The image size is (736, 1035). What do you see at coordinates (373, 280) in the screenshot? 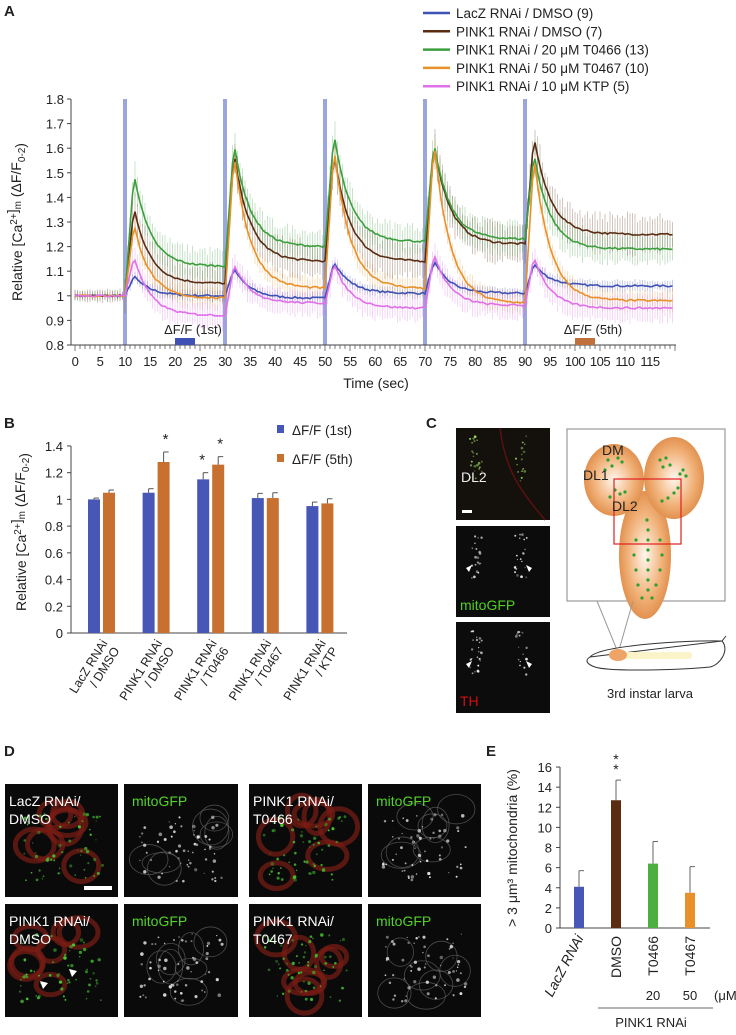
I see `series-line` at bounding box center [373, 280].